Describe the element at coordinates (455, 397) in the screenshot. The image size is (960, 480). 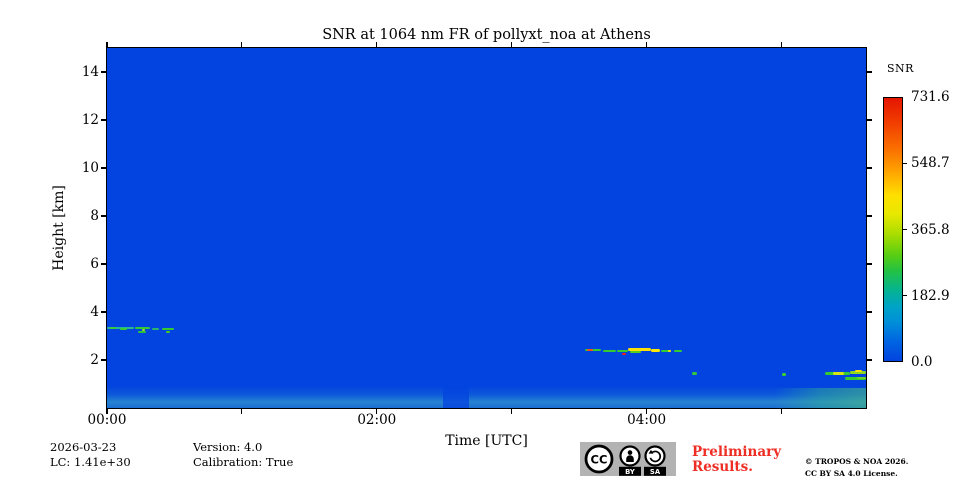
I see `data-gap-region` at that location.